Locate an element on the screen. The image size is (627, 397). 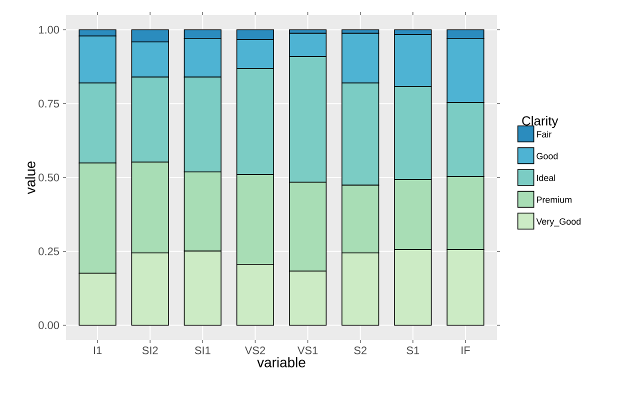
x-axis-title: variable is located at coordinates (281, 362).